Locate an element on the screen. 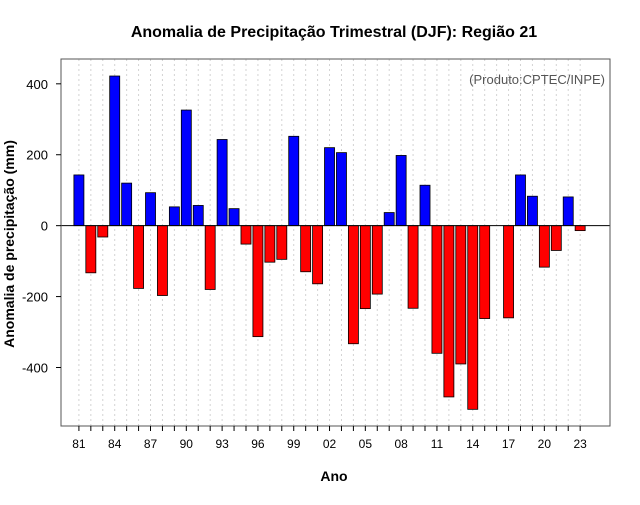 The height and width of the screenshot is (505, 640). bar-2023 is located at coordinates (580, 228).